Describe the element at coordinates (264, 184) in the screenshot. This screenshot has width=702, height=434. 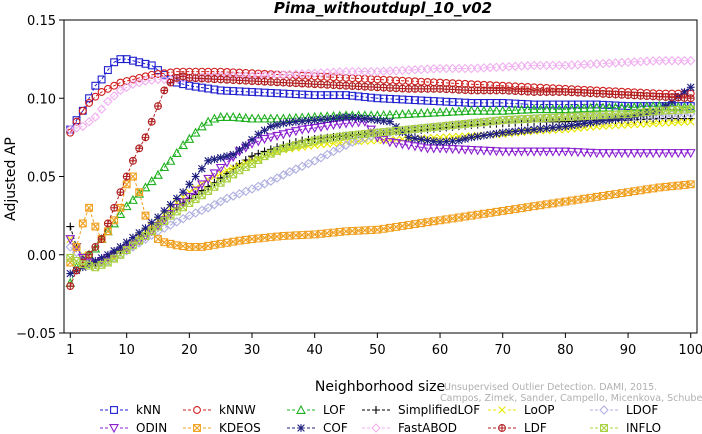
I see `data-point-ldof` at that location.